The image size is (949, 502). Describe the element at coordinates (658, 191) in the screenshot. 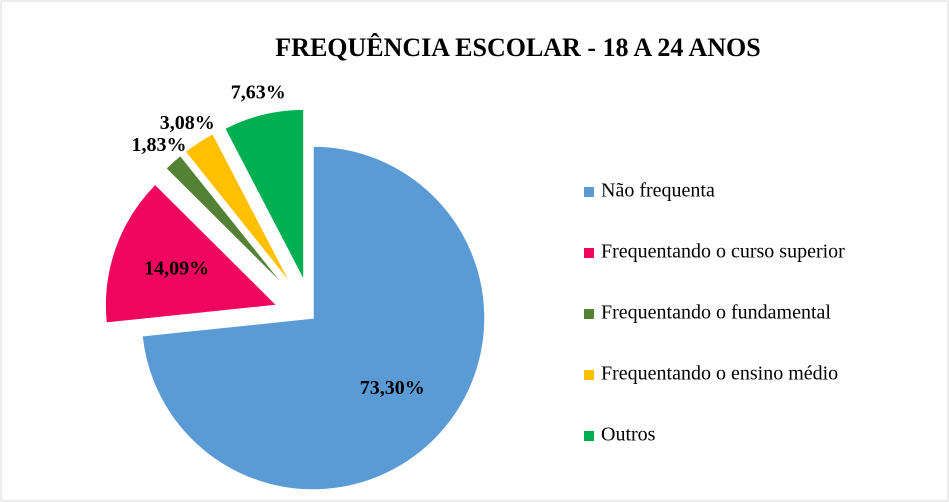

I see `legend-label: Não frequenta` at that location.